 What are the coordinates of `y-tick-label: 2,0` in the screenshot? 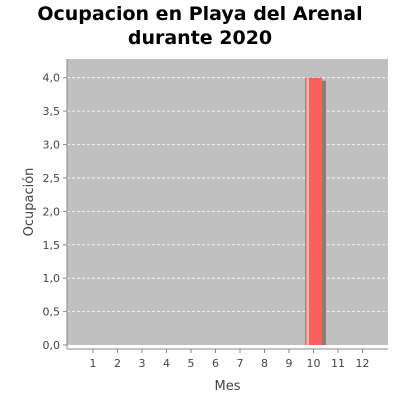 It's located at (52, 211).